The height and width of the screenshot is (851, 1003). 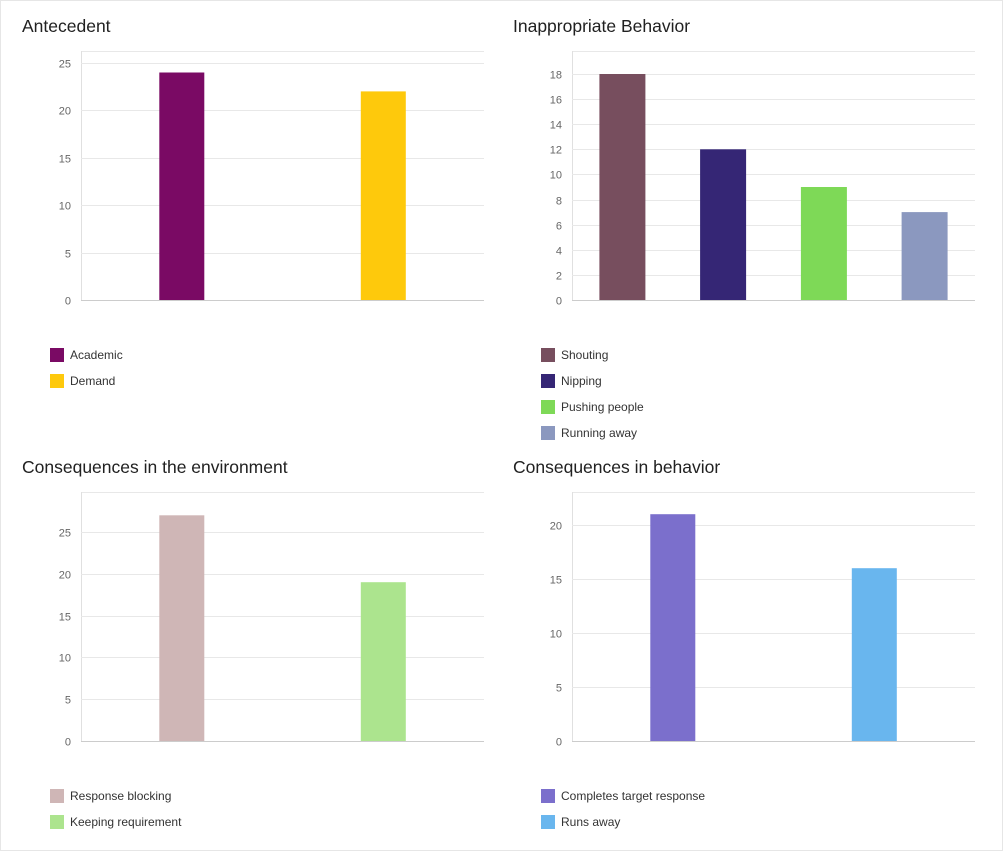 I want to click on legend-item-keeping-requirement: Keeping requirement, so click(x=115, y=822).